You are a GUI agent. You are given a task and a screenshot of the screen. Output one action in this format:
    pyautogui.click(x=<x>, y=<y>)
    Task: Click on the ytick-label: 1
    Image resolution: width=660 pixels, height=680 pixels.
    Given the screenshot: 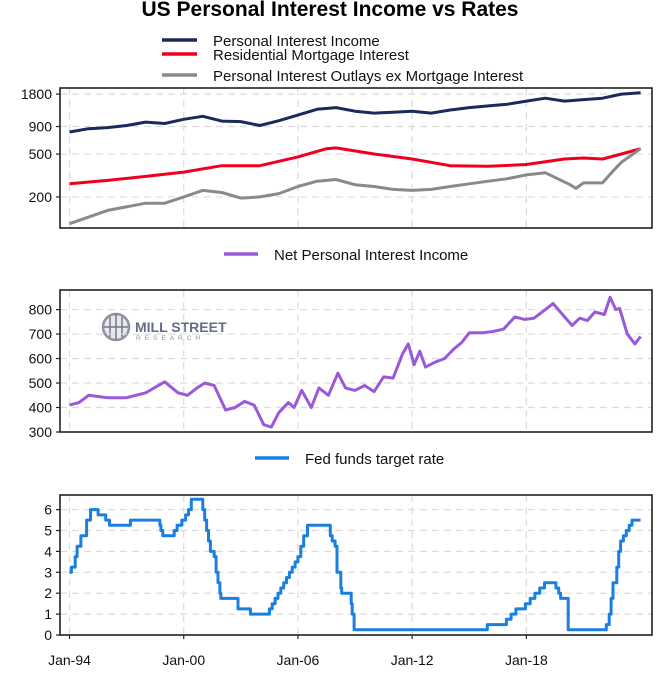 What is the action you would take?
    pyautogui.click(x=48, y=614)
    